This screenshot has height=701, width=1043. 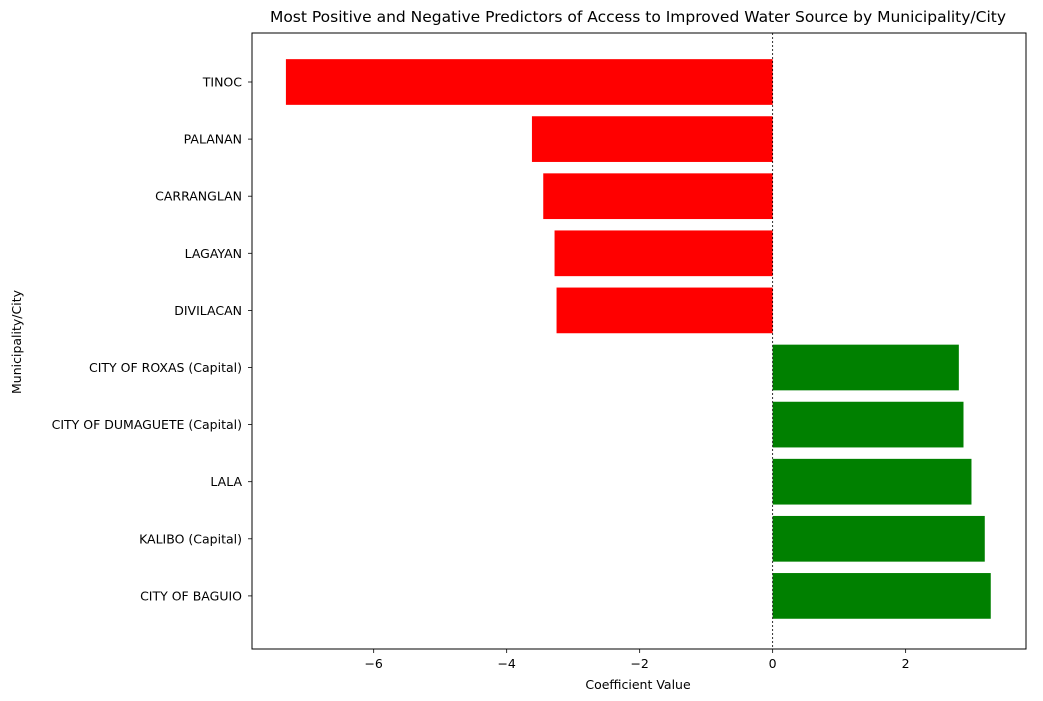 I want to click on bar-city-of-baguio, so click(x=881, y=596).